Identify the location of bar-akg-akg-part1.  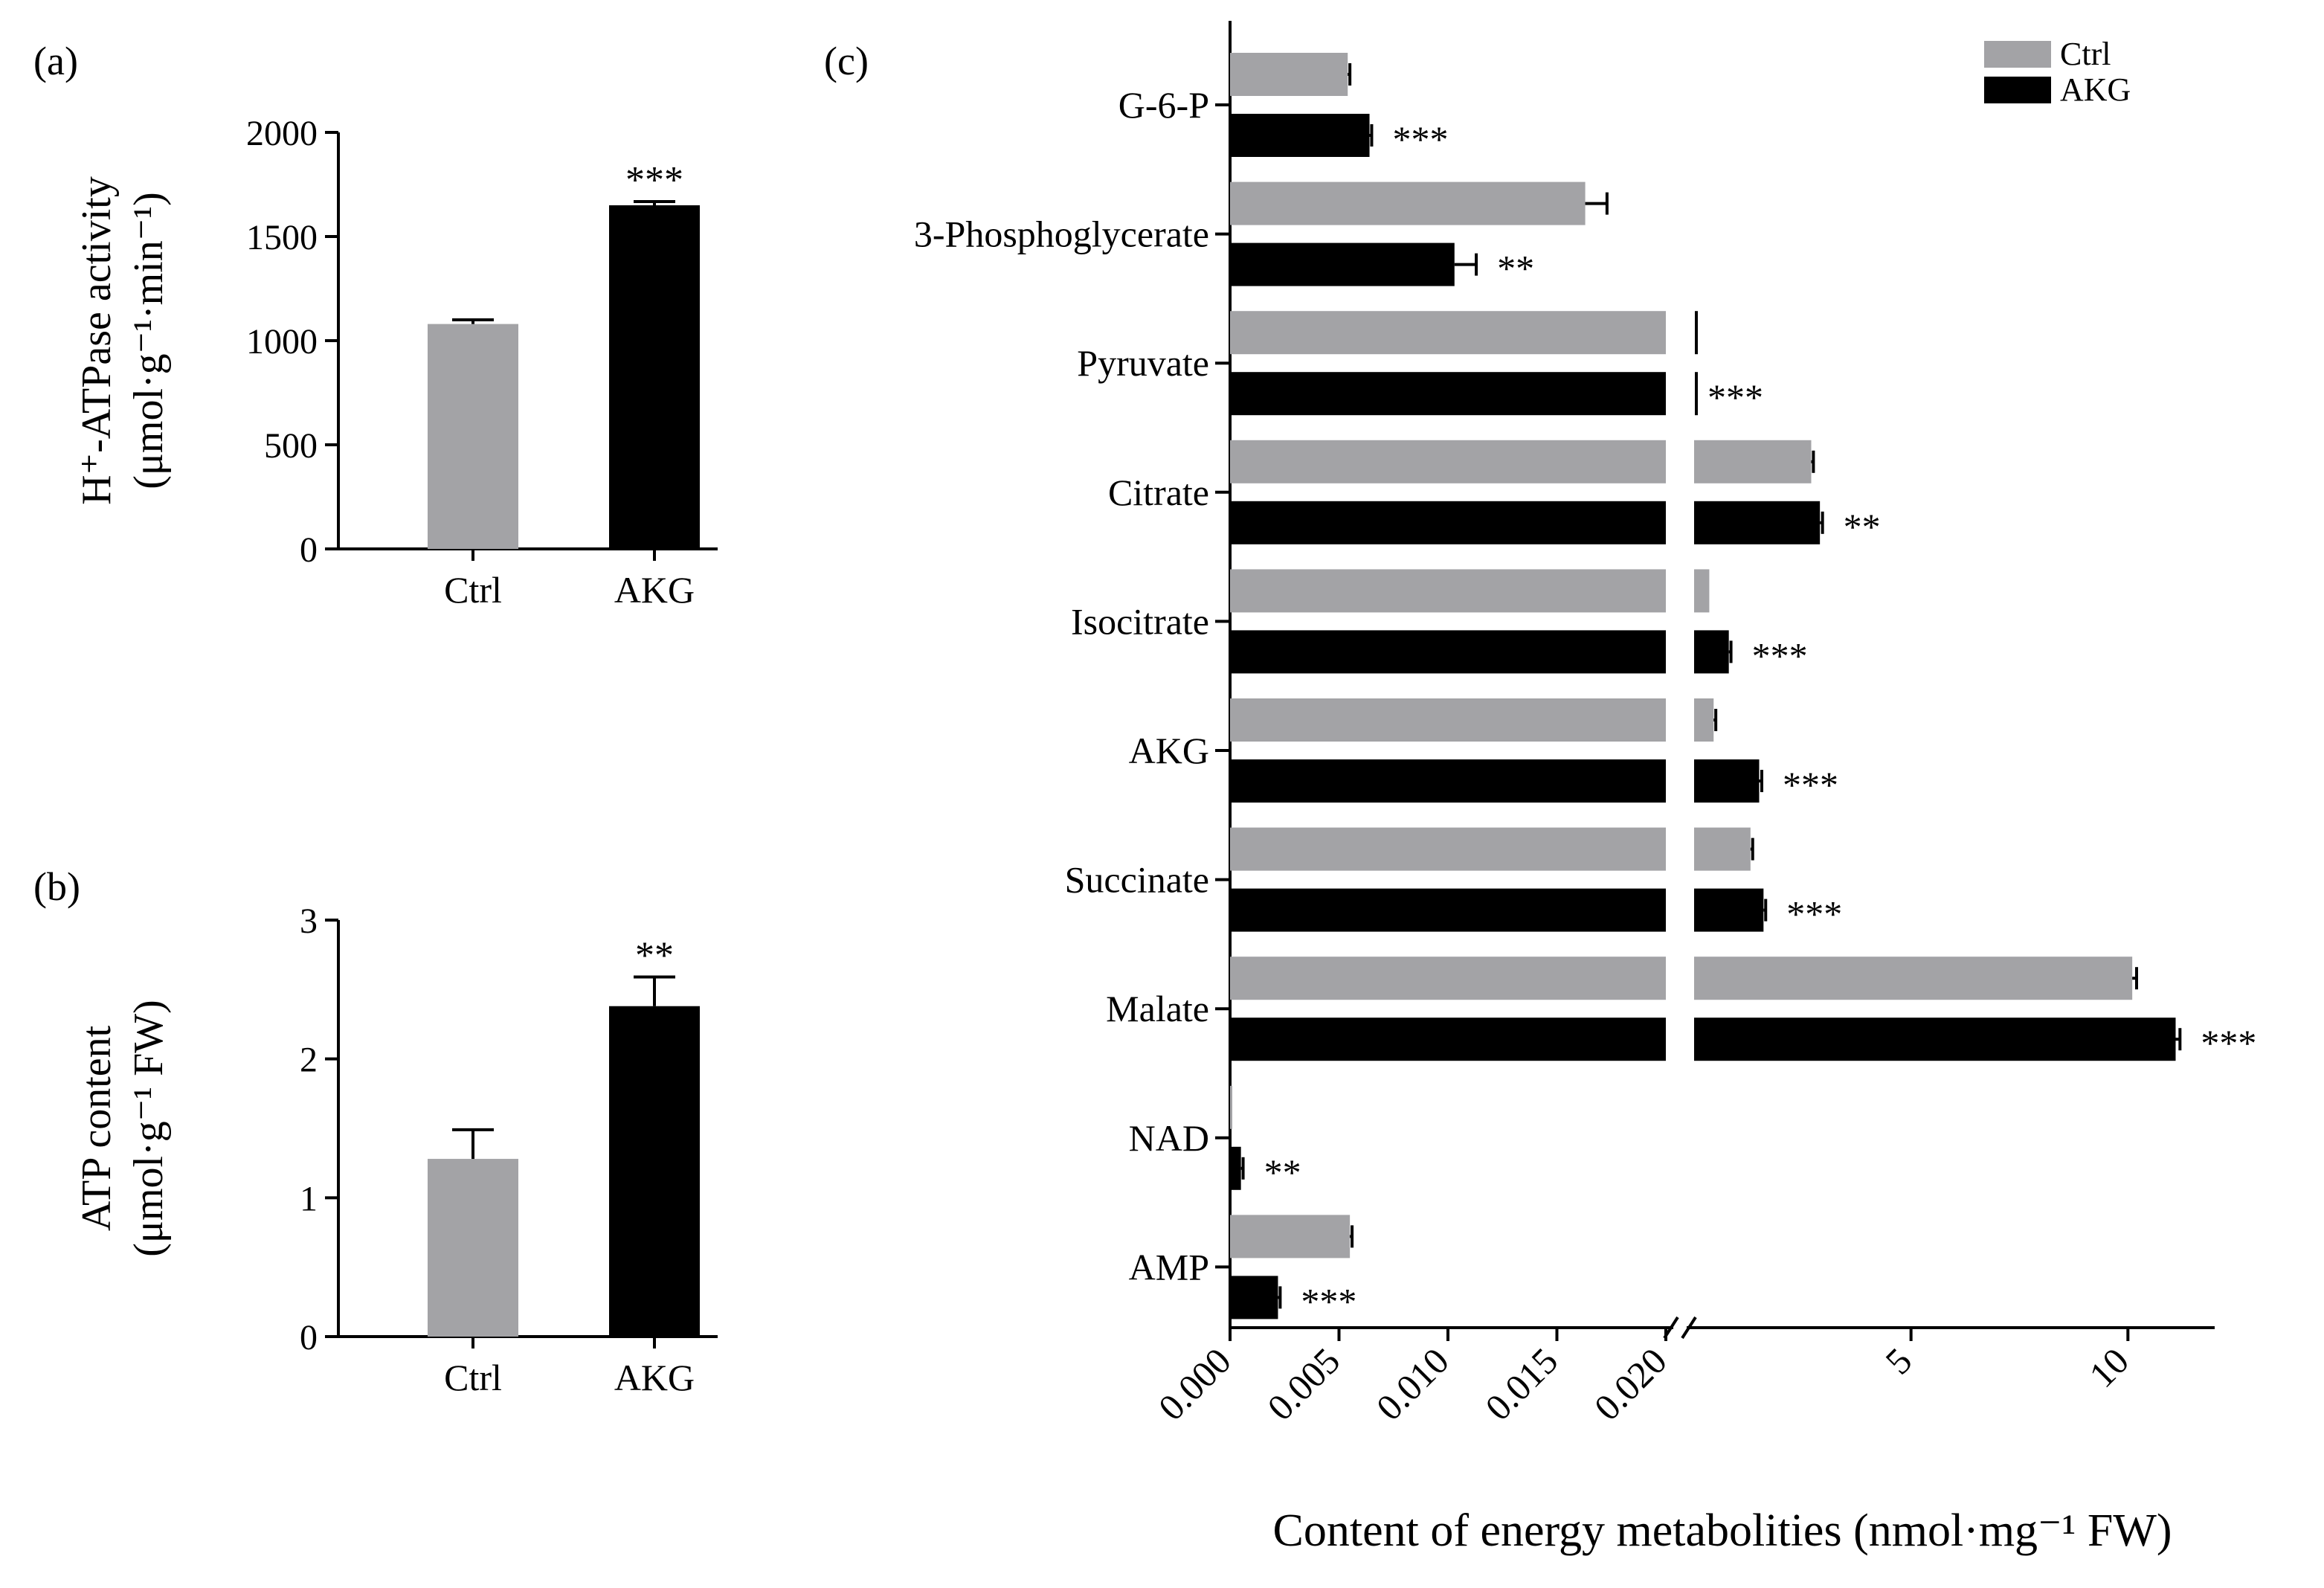
(1448, 781).